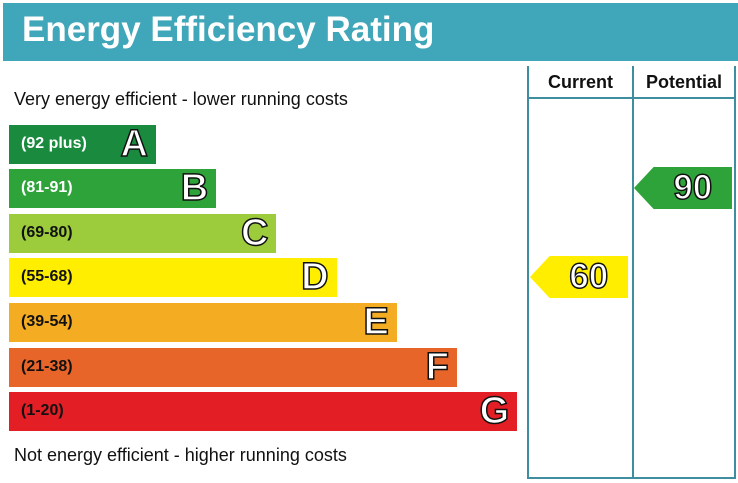 The image size is (738, 483). I want to click on band-range: (92 plus), so click(54, 143).